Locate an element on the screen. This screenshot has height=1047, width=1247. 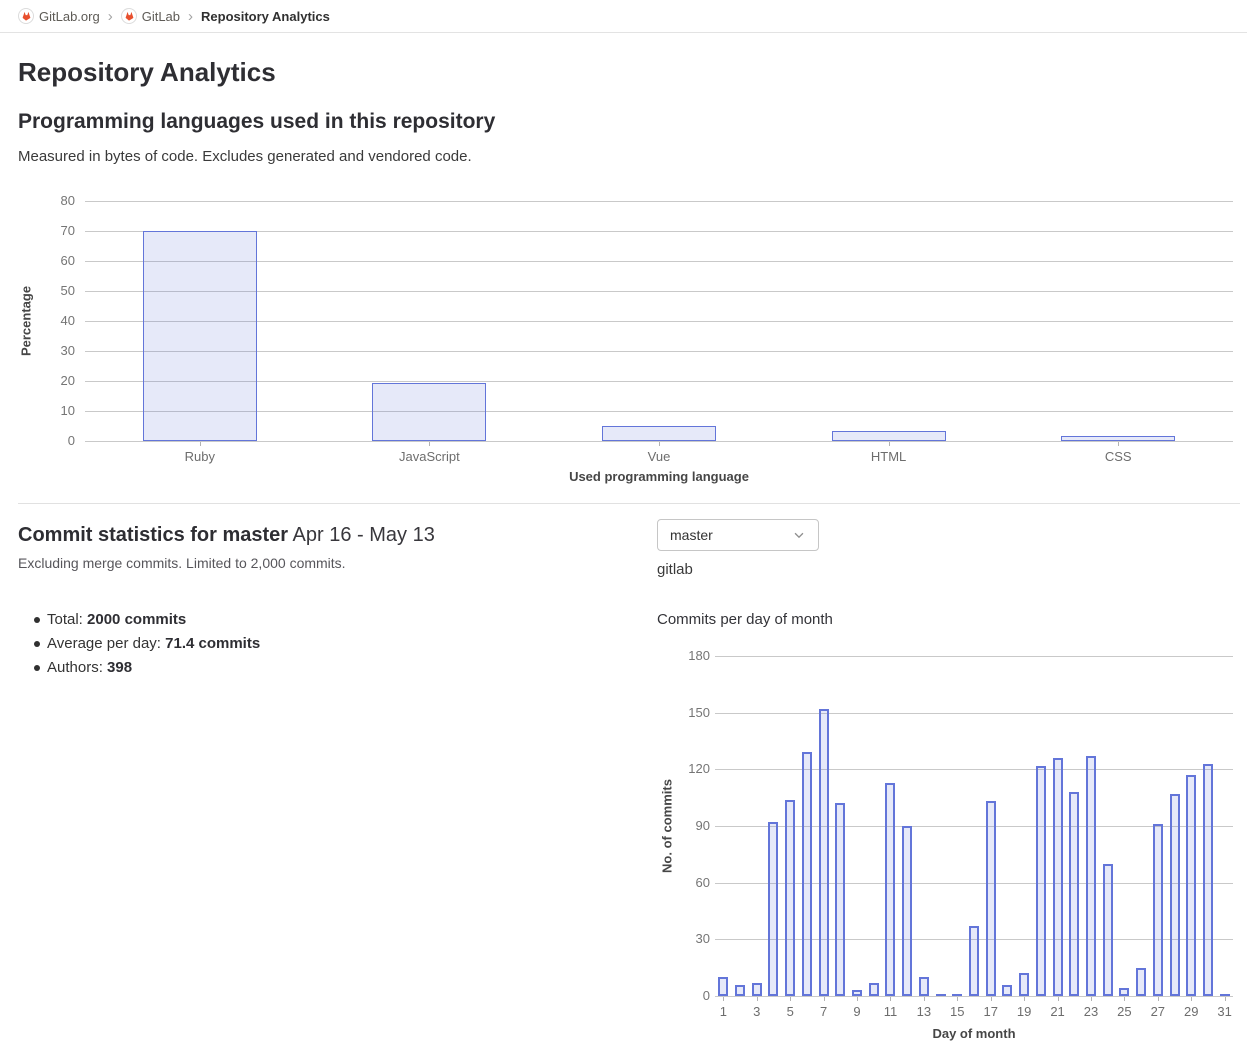
y-tick-label: 120 is located at coordinates (699, 769).